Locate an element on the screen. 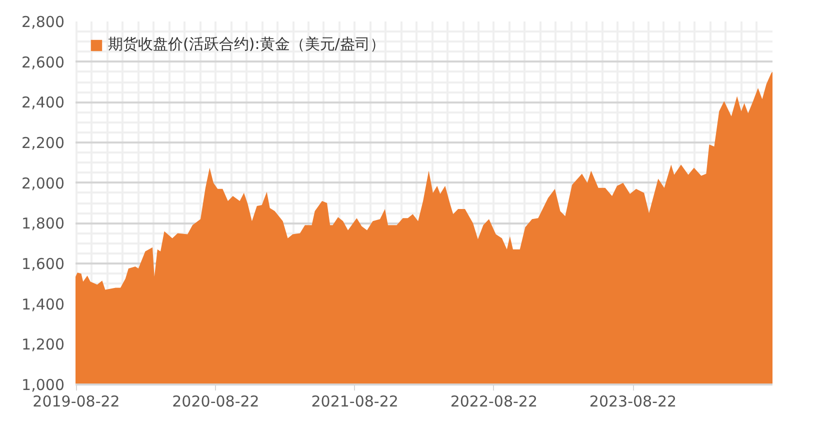 The width and height of the screenshot is (836, 434). legend-label: 期货收盘价(活跃合约):黄金（美元/盎司） is located at coordinates (246, 44).